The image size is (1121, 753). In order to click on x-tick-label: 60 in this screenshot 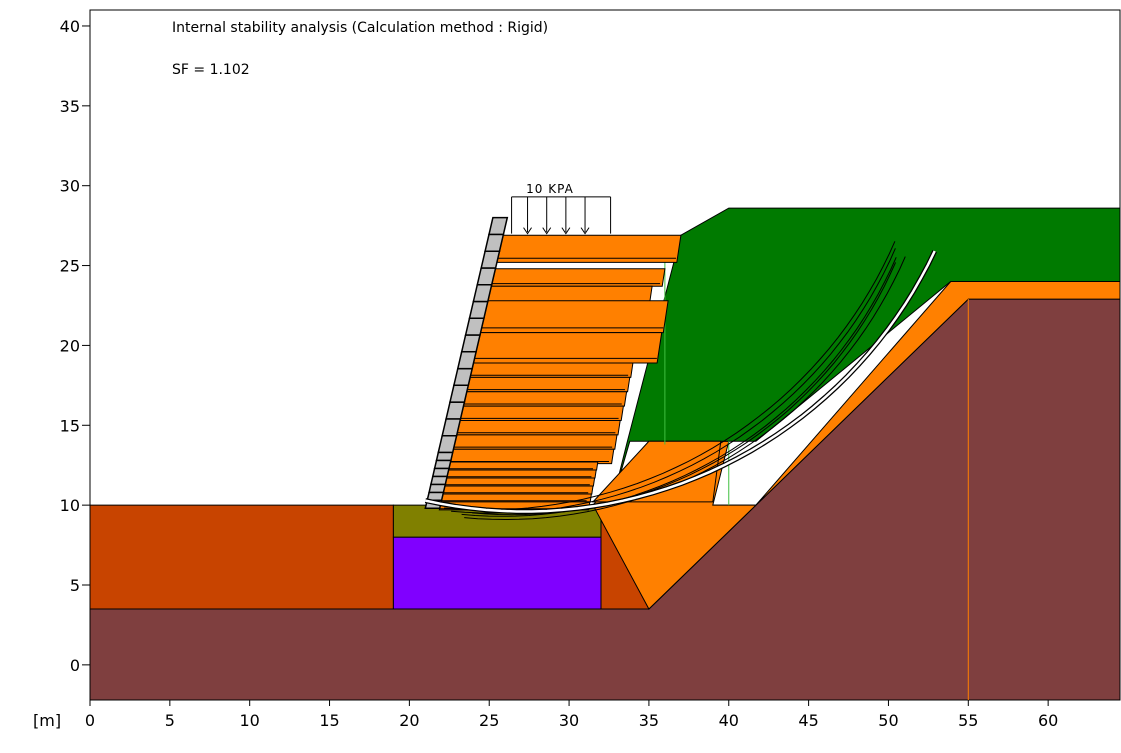, I will do `click(1048, 720)`.